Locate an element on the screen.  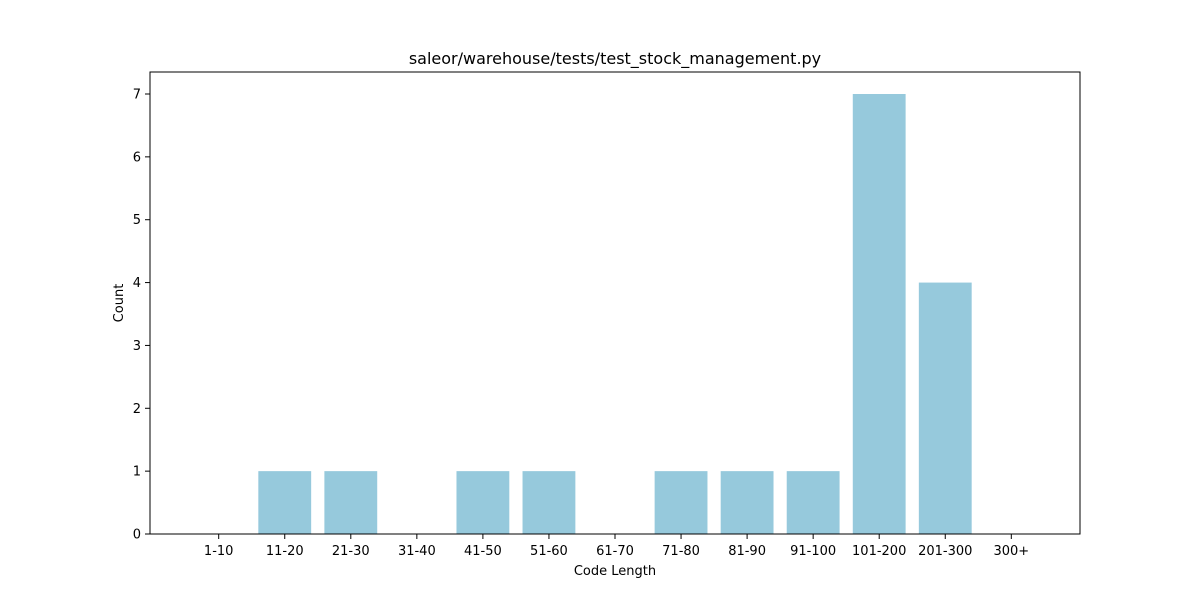
y-tick-label: 7 is located at coordinates (137, 95).